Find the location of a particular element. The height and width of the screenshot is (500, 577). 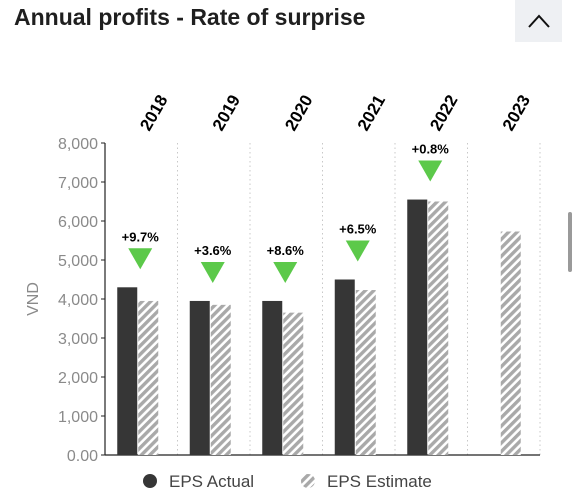

chart-title: Annual profits - Rate of surprise is located at coordinates (190, 17).